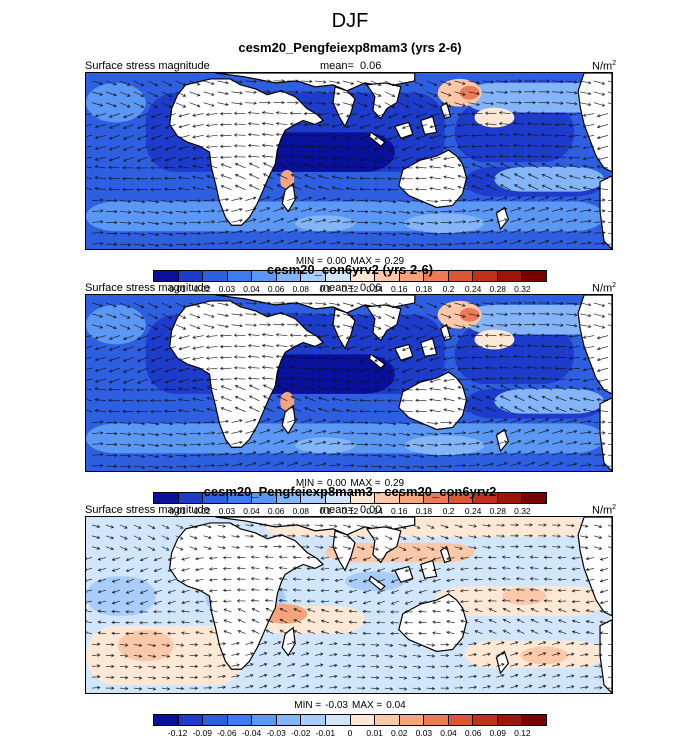  I want to click on colorbar-tick-label: 0.16, so click(399, 289).